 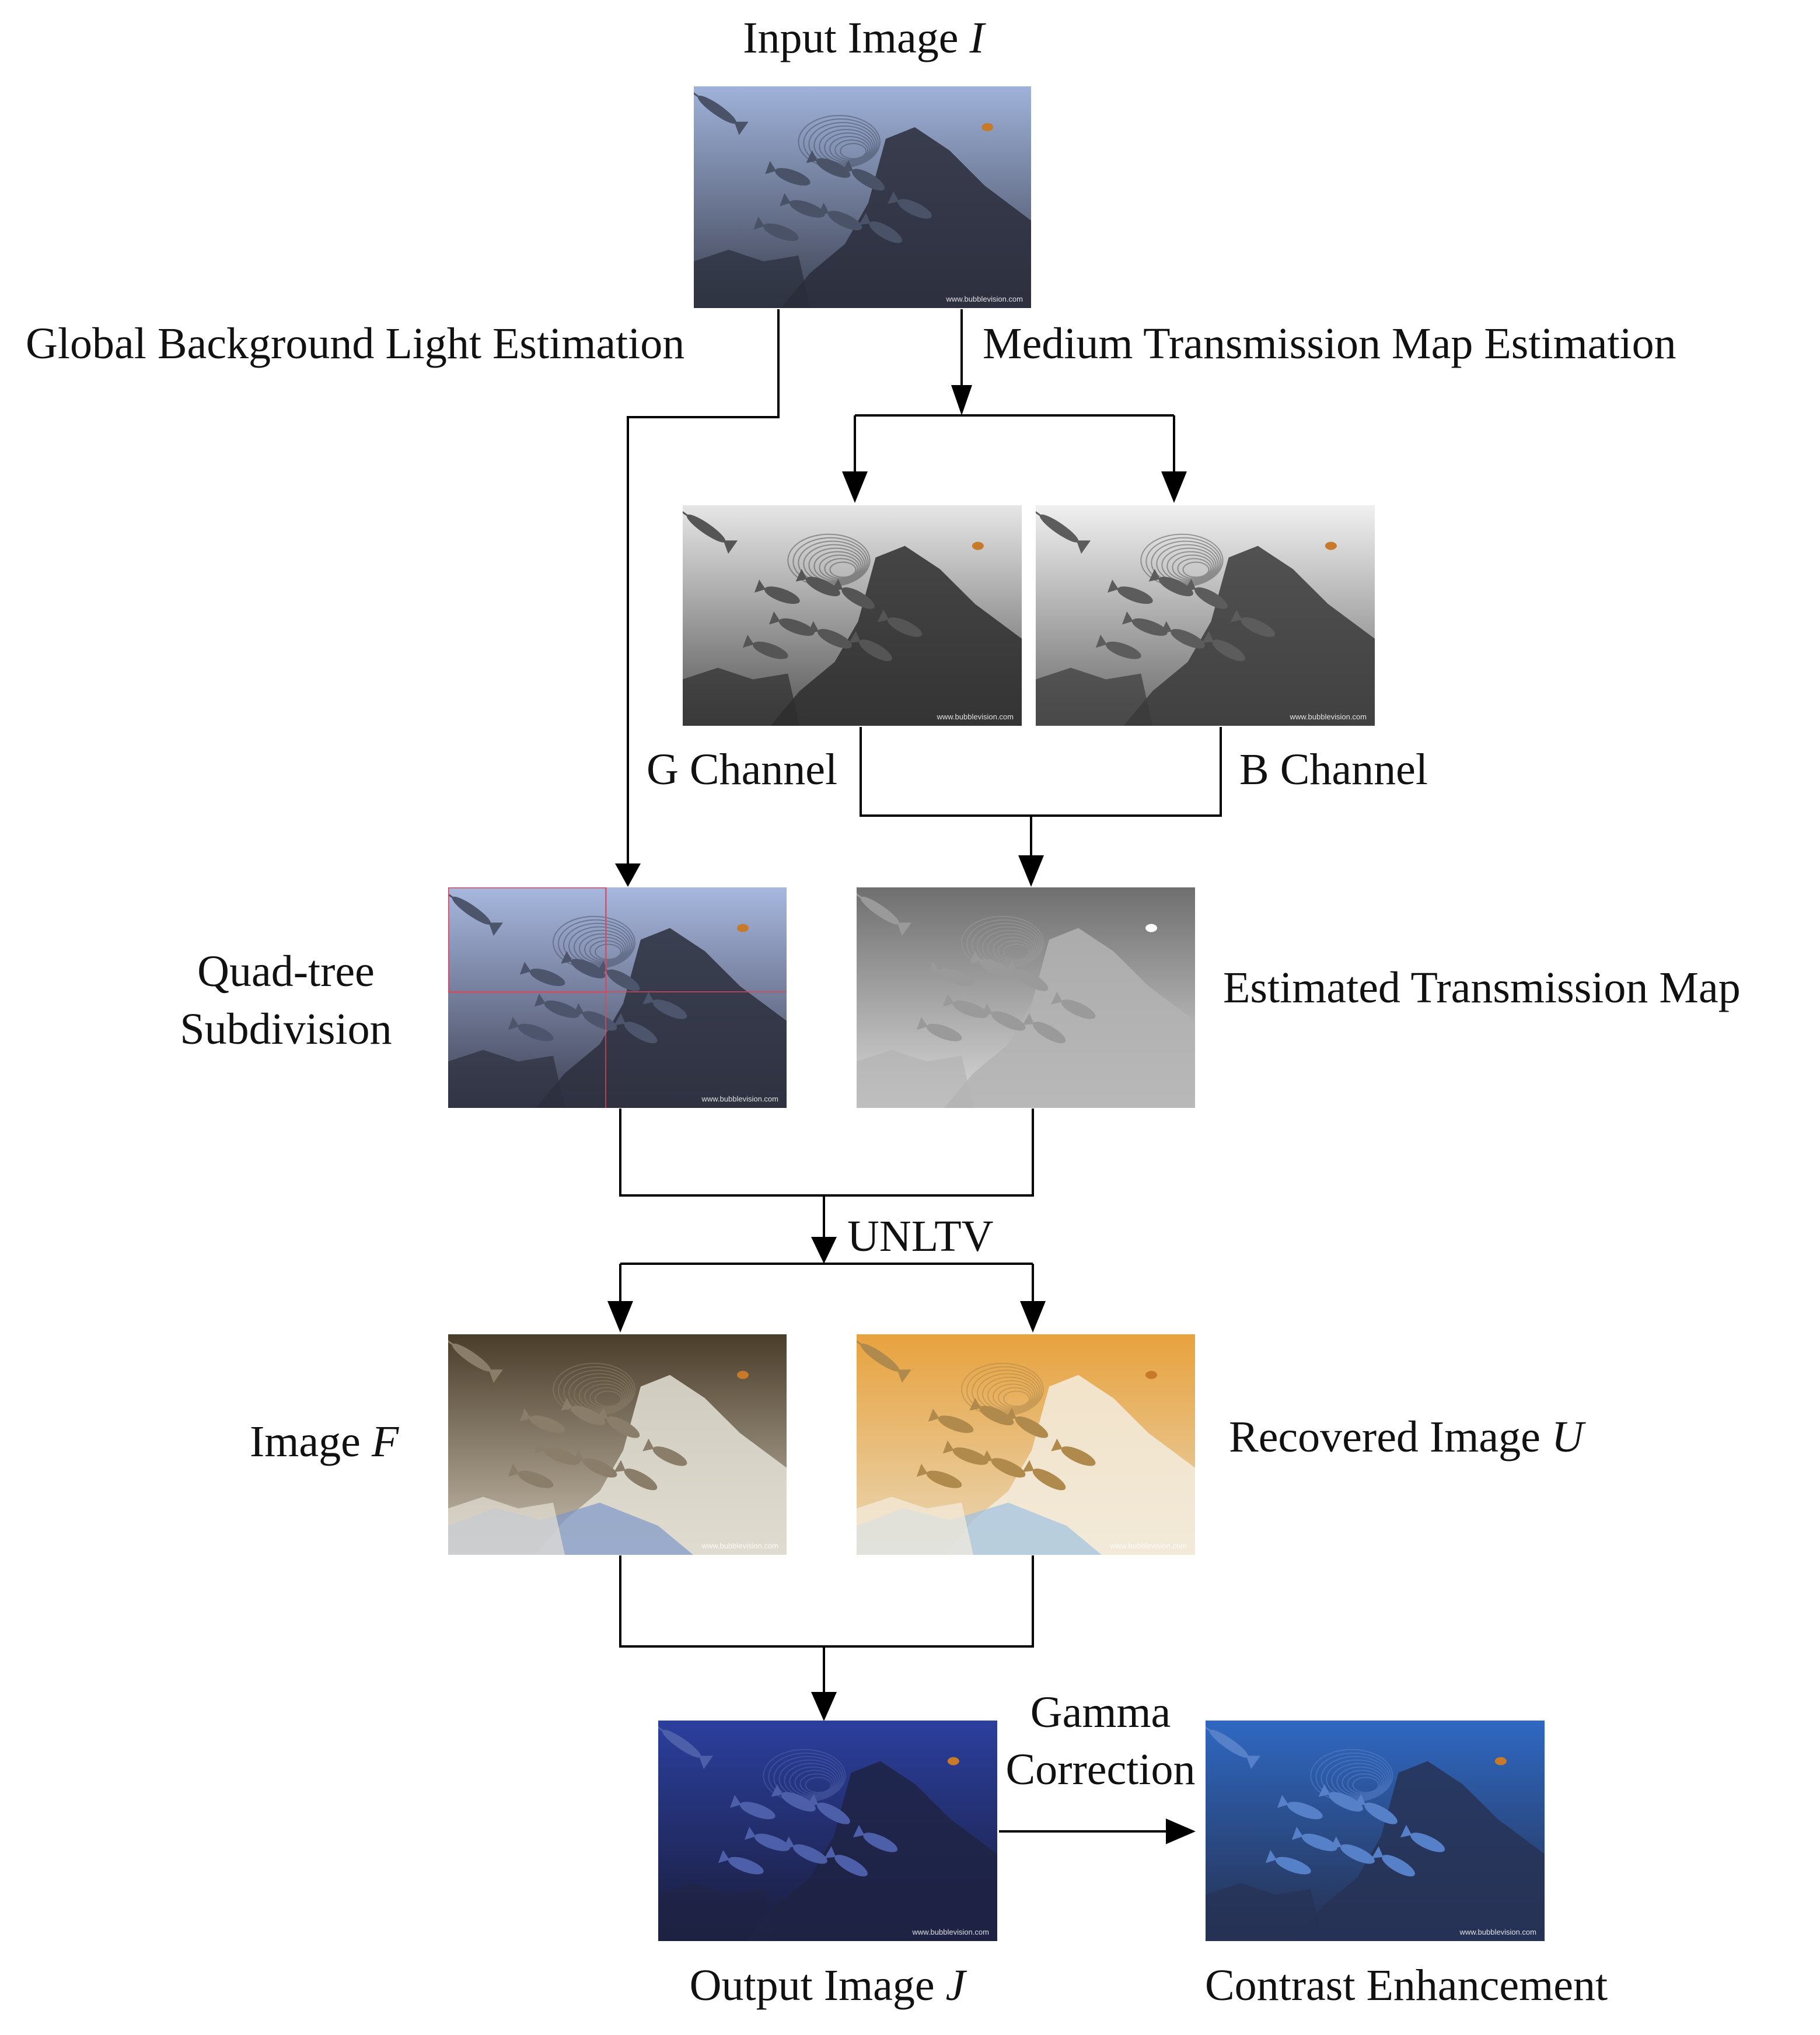 I want to click on connector-g-merge, so click(x=1041, y=772).